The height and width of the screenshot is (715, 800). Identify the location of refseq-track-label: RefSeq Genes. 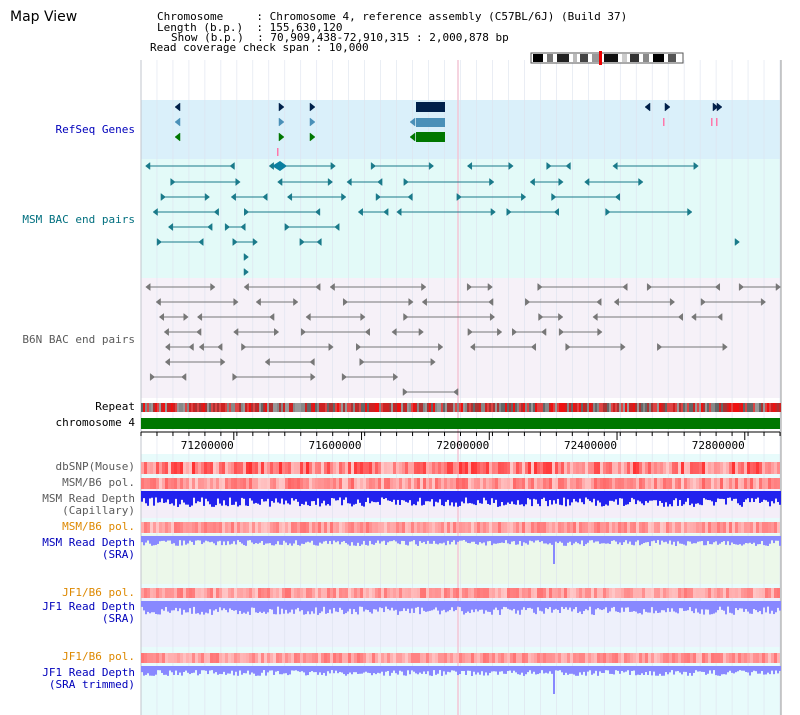
(95, 129).